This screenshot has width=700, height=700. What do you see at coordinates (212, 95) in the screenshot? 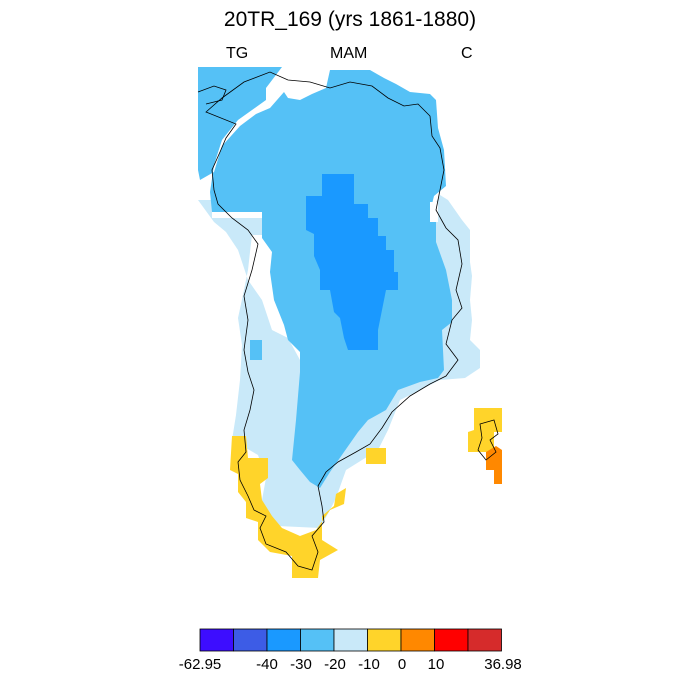
I see `coastline-nw` at bounding box center [212, 95].